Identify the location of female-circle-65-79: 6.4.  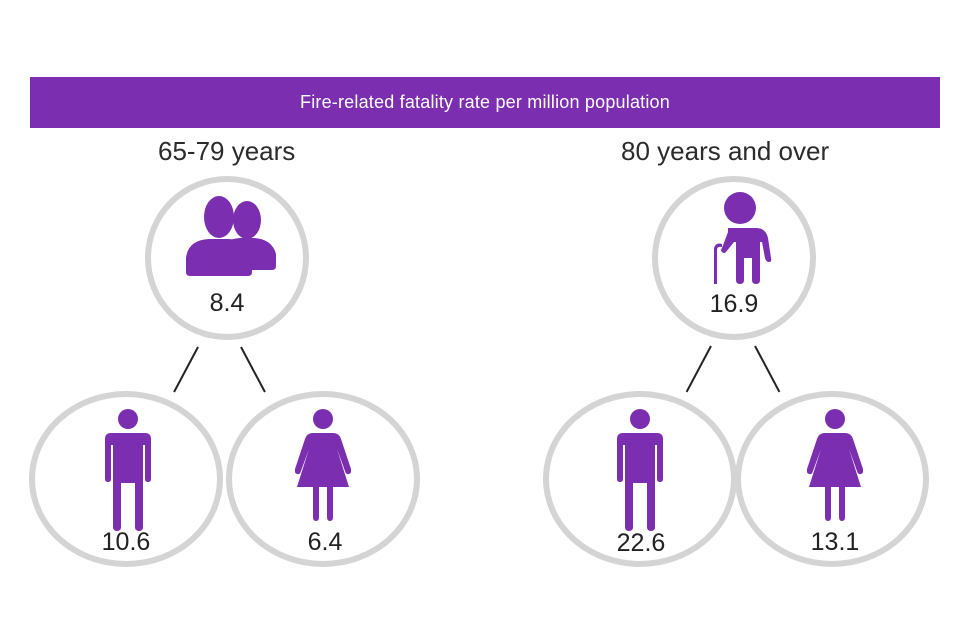
(323, 479).